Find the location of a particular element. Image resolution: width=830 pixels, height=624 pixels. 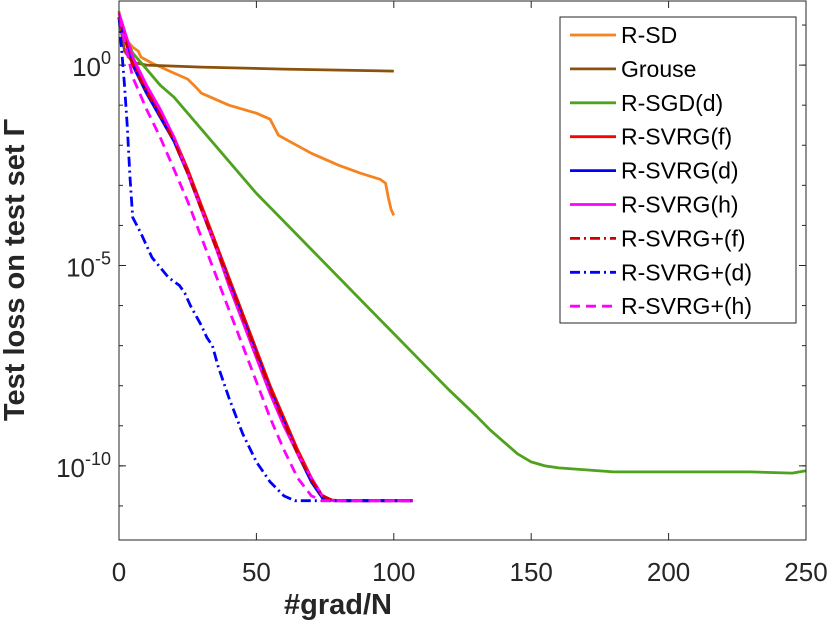

x-tick-label: 100 is located at coordinates (393, 572).